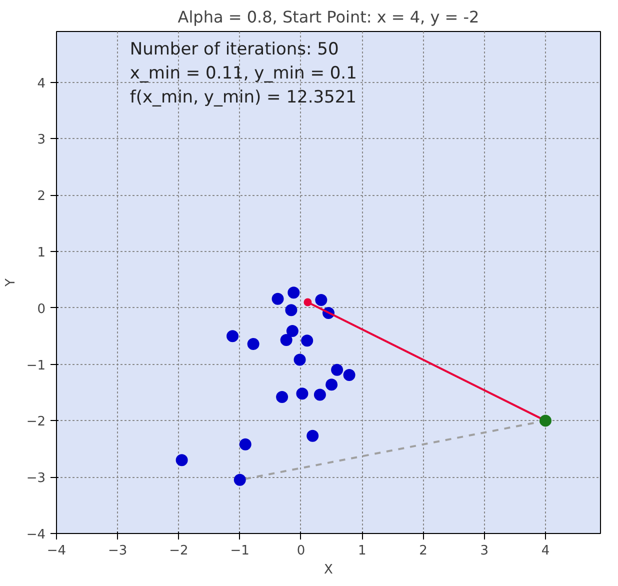 The image size is (618, 586). What do you see at coordinates (36, 535) in the screenshot?
I see `y-tick-label: −4` at bounding box center [36, 535].